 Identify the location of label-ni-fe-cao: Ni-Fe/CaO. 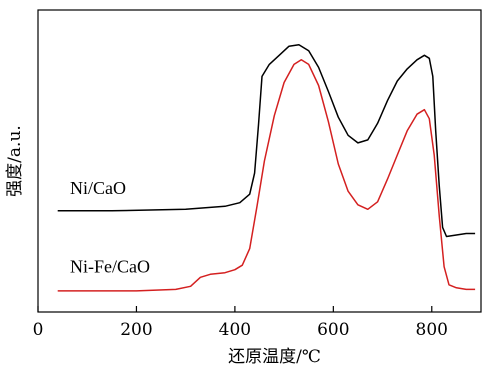
(110, 267).